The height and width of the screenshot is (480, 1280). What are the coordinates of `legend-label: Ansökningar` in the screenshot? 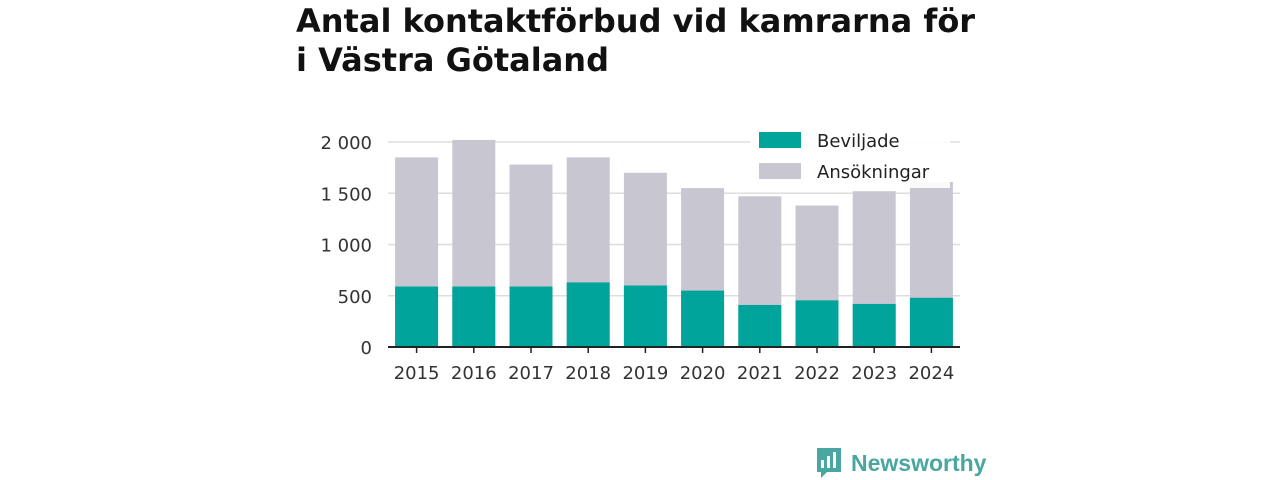 It's located at (873, 172).